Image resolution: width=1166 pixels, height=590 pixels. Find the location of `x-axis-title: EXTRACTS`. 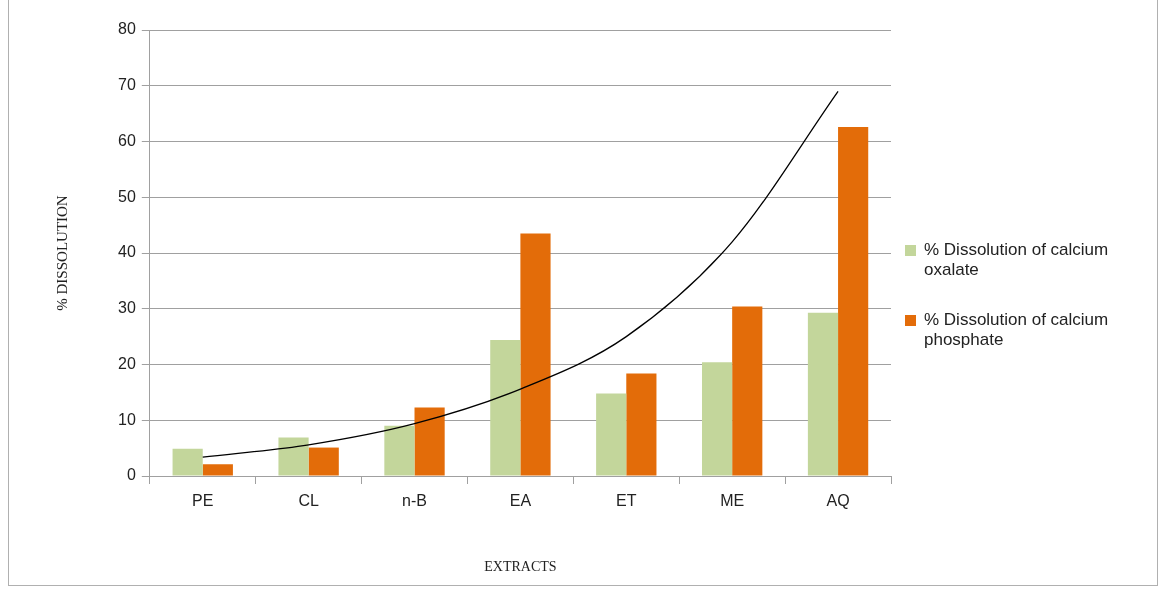

x-axis-title: EXTRACTS is located at coordinates (520, 567).